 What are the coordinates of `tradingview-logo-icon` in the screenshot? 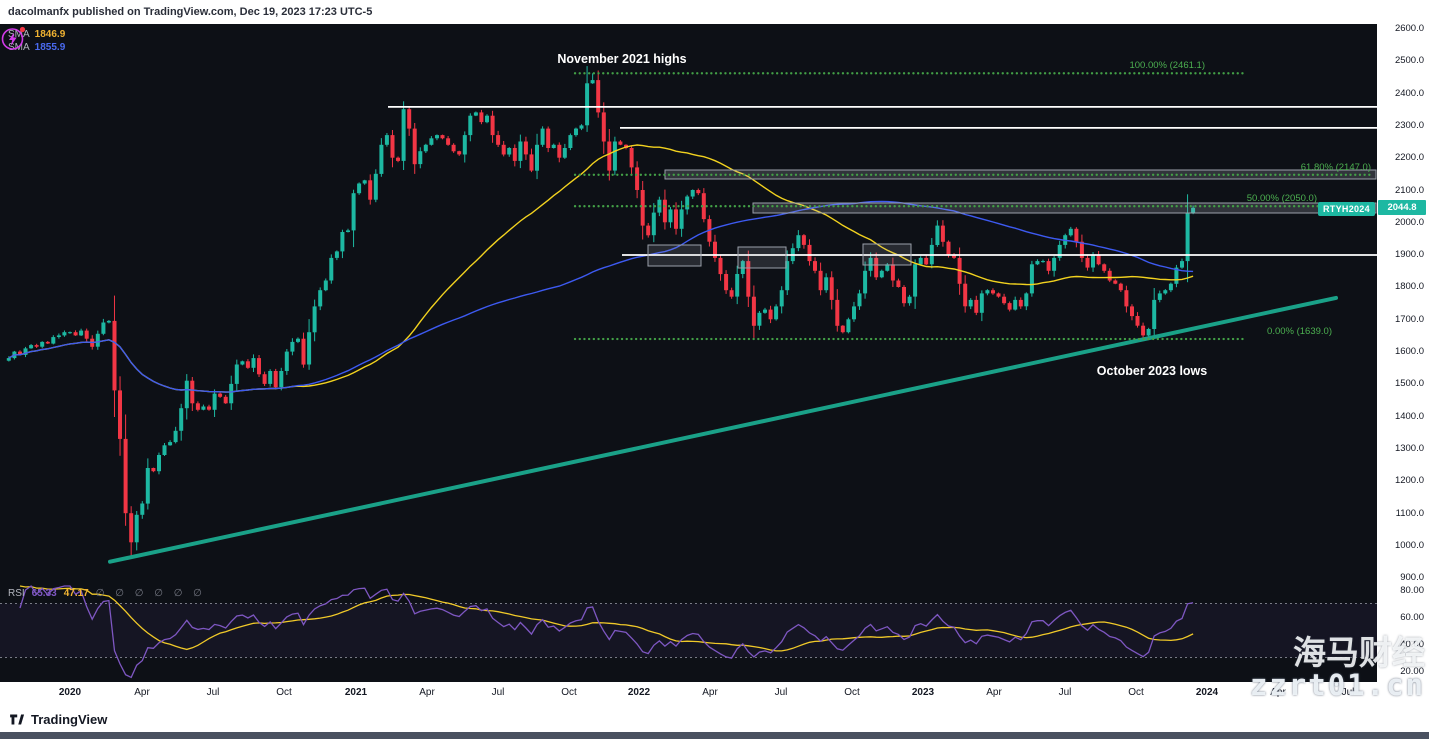 It's located at (17, 719).